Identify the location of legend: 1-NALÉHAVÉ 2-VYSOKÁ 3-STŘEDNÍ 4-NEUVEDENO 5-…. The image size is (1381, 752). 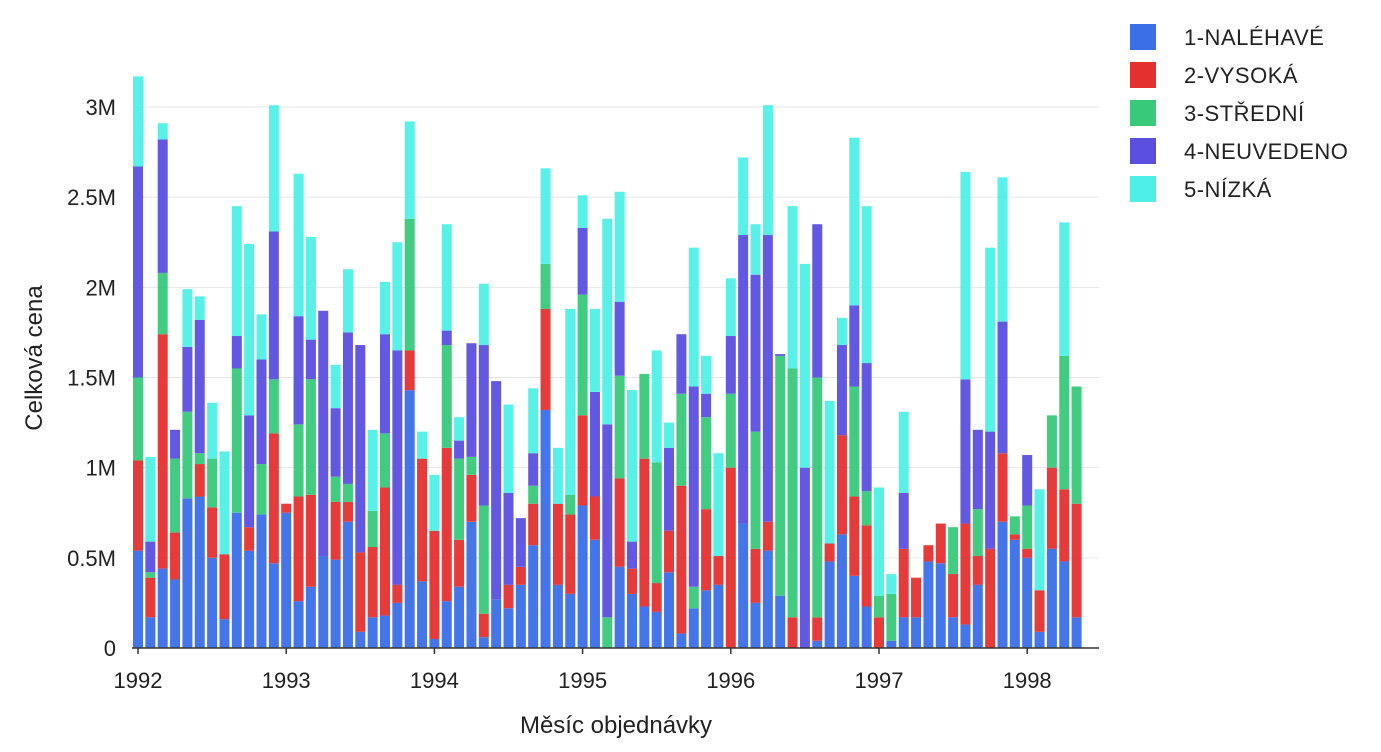
(1239, 113).